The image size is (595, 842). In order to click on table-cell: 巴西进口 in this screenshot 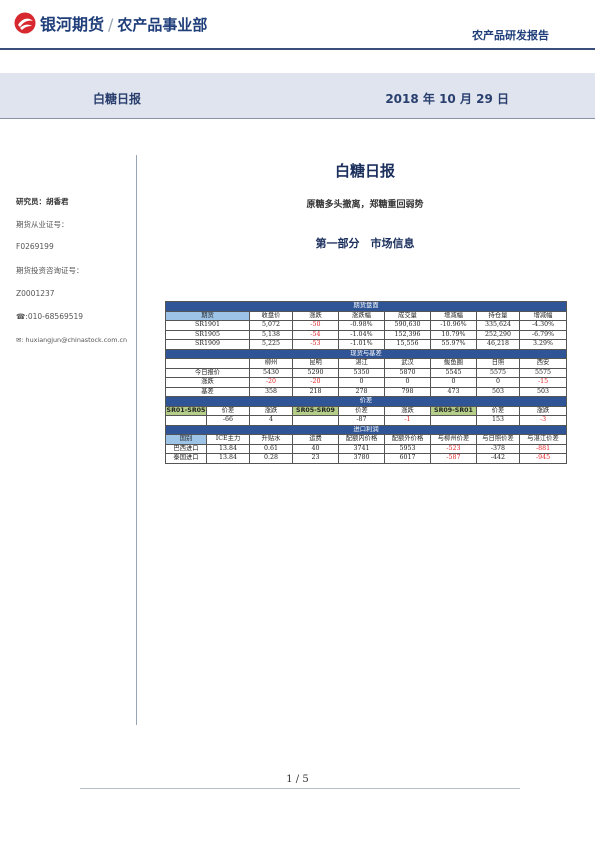, I will do `click(186, 448)`.